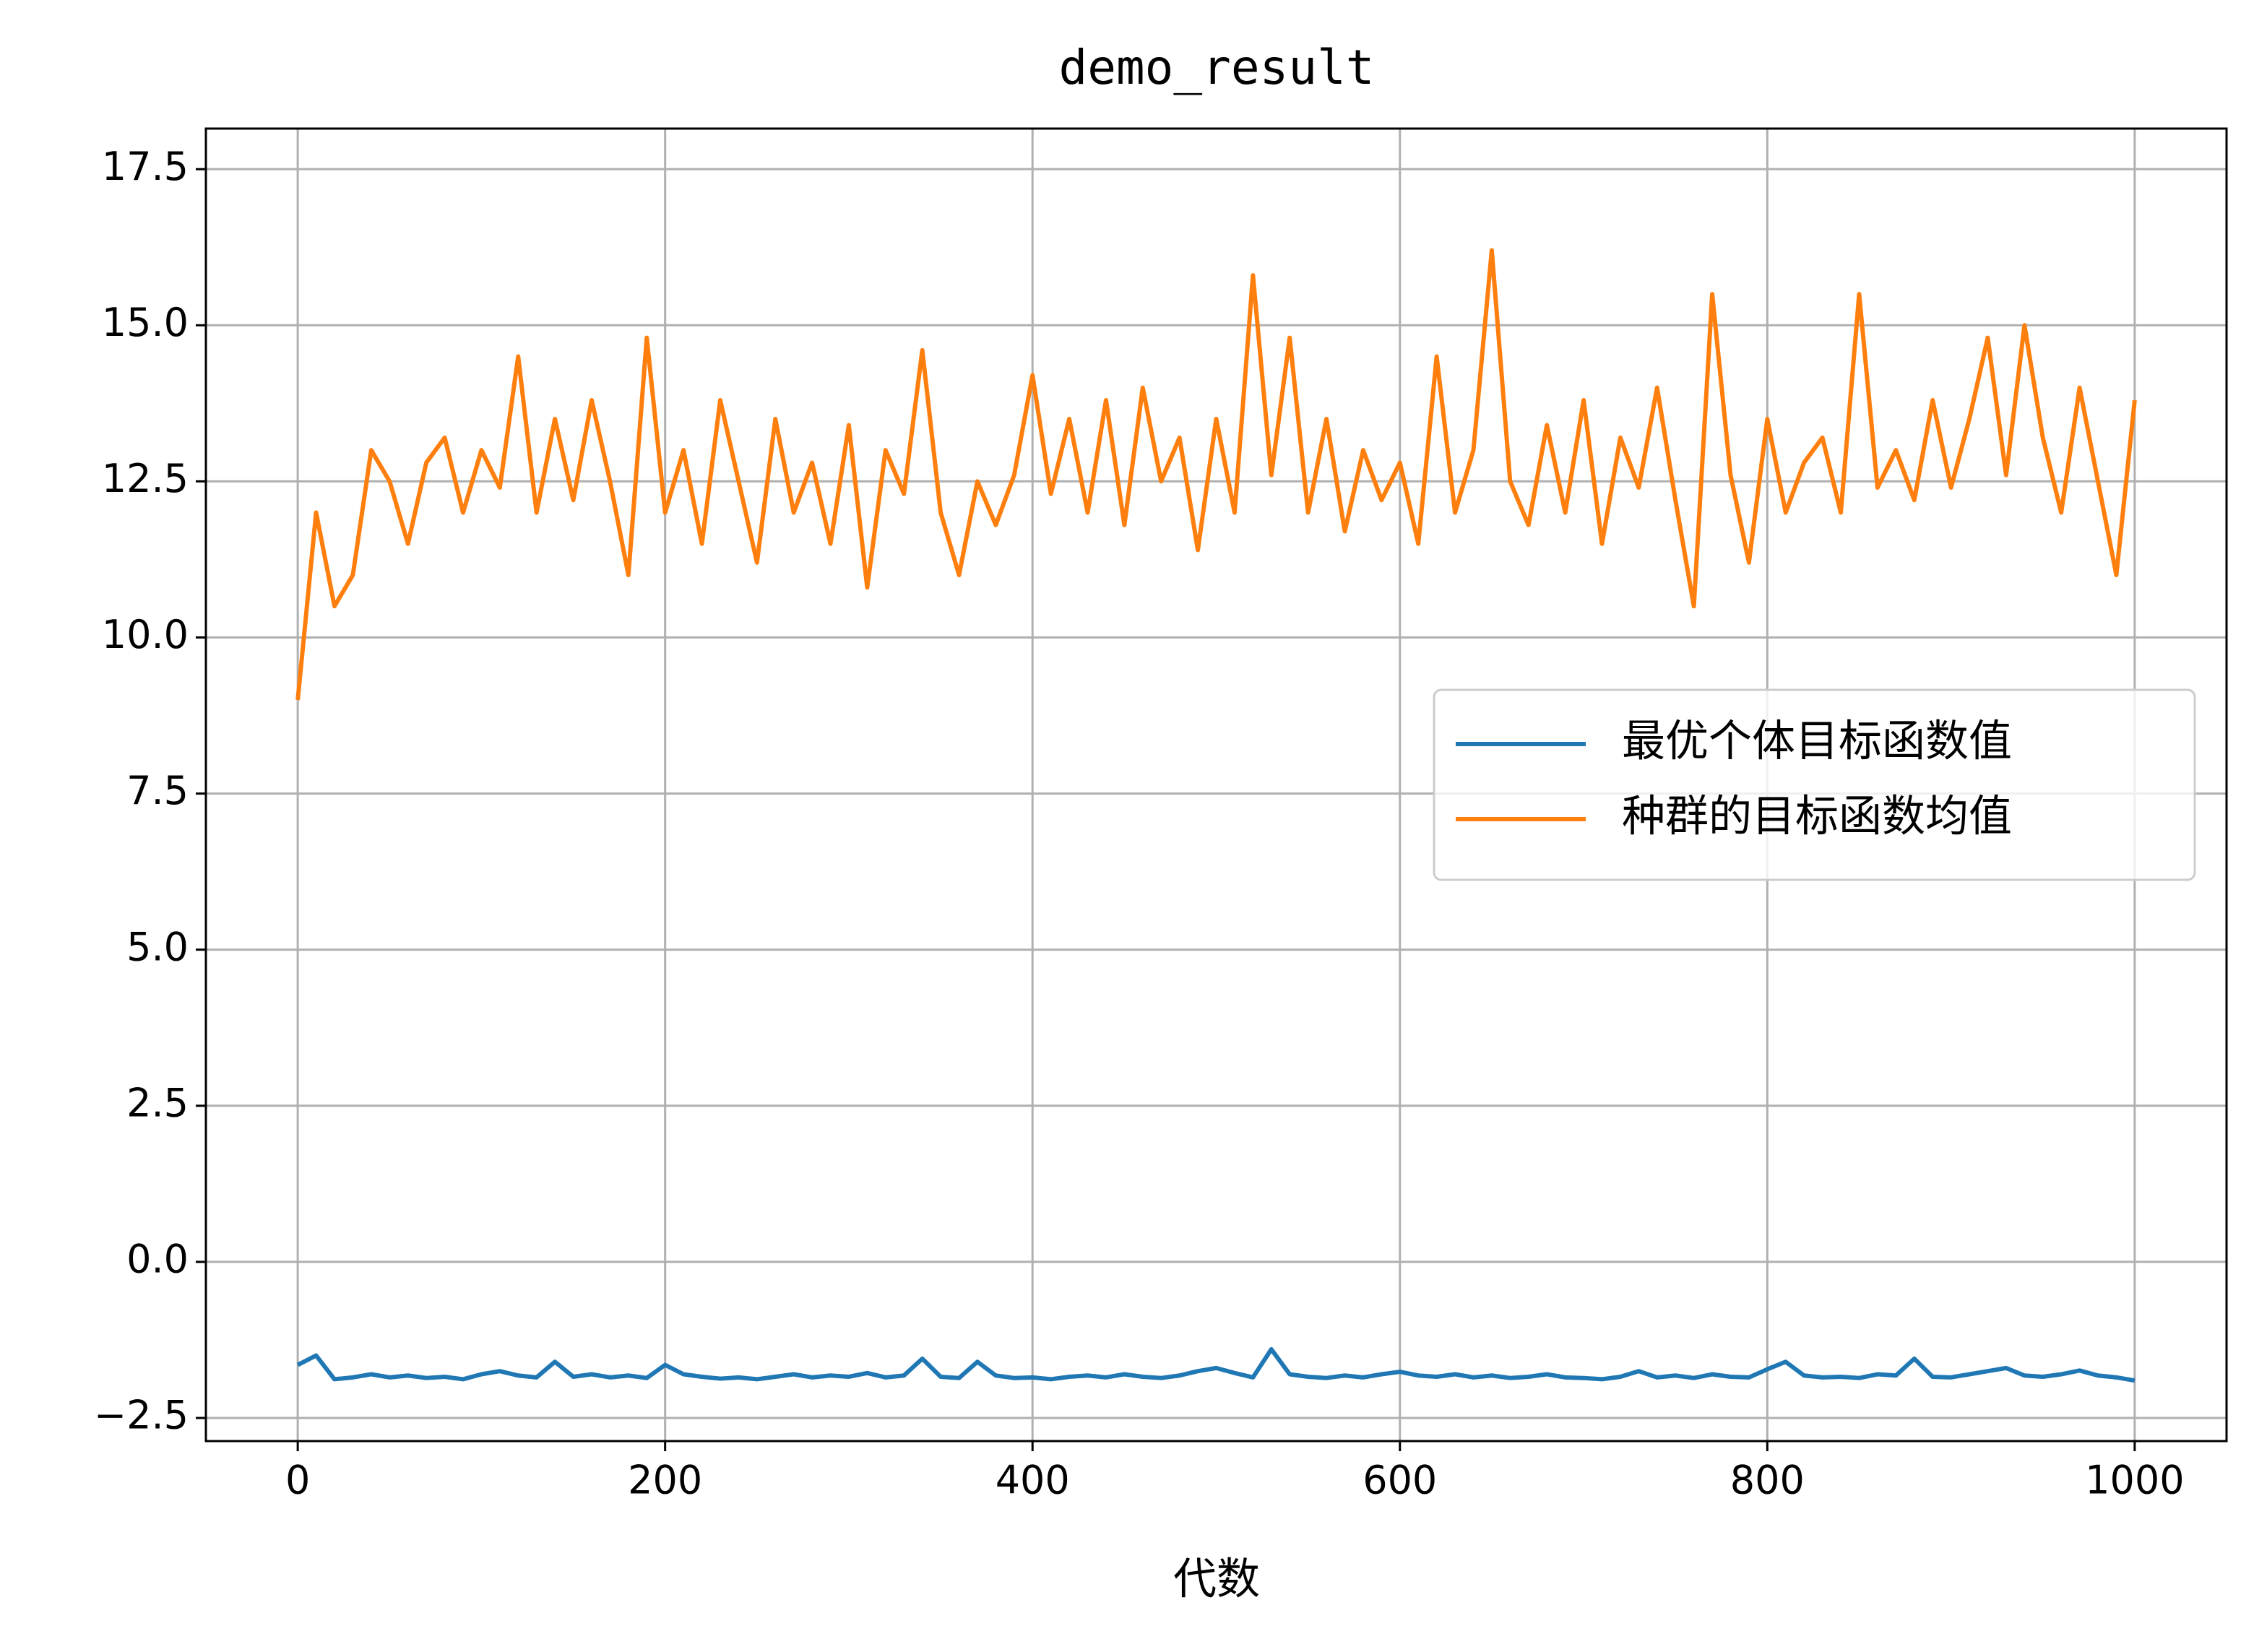  What do you see at coordinates (145, 322) in the screenshot?
I see `y-tick-label: 15.0` at bounding box center [145, 322].